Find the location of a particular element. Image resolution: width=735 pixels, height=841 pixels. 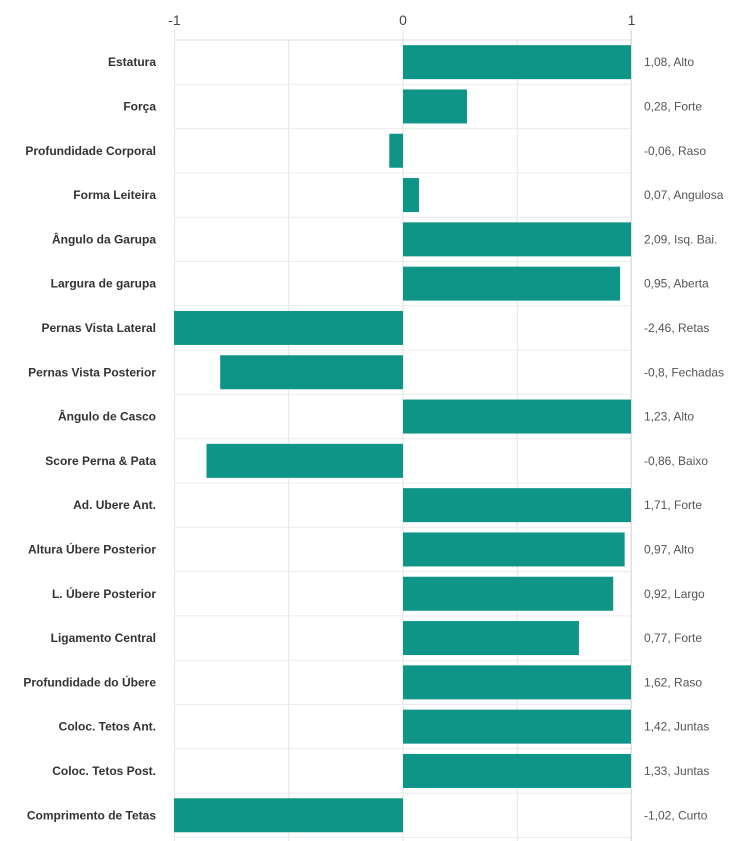

data-label: 0,97, Alto is located at coordinates (669, 549).